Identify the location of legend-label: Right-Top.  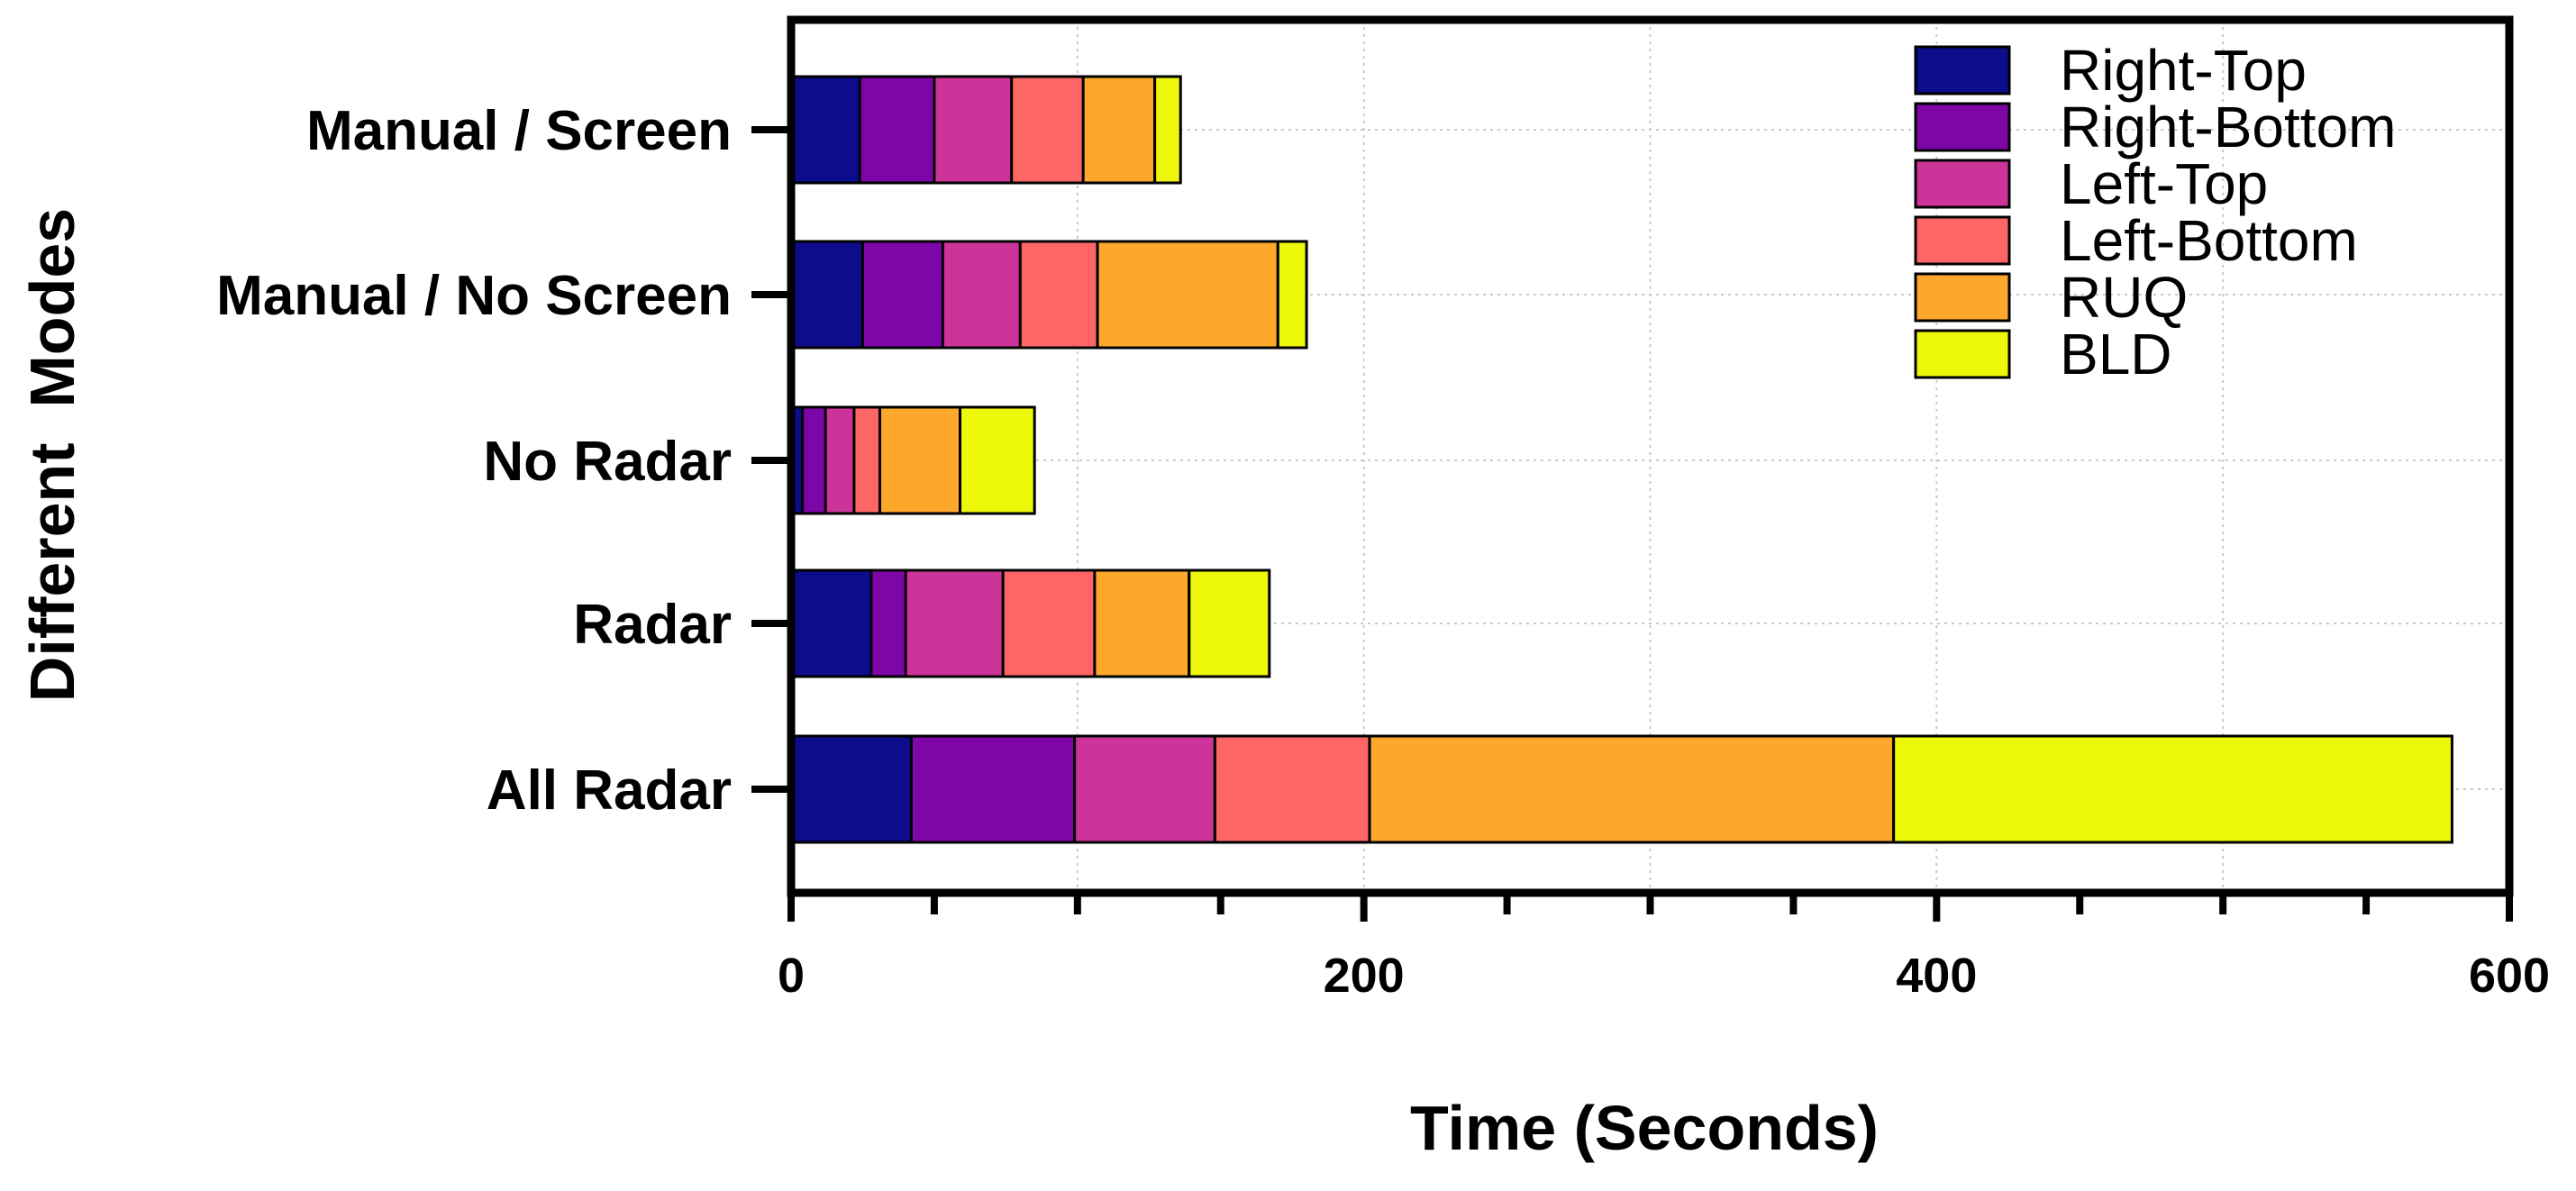
(2183, 70).